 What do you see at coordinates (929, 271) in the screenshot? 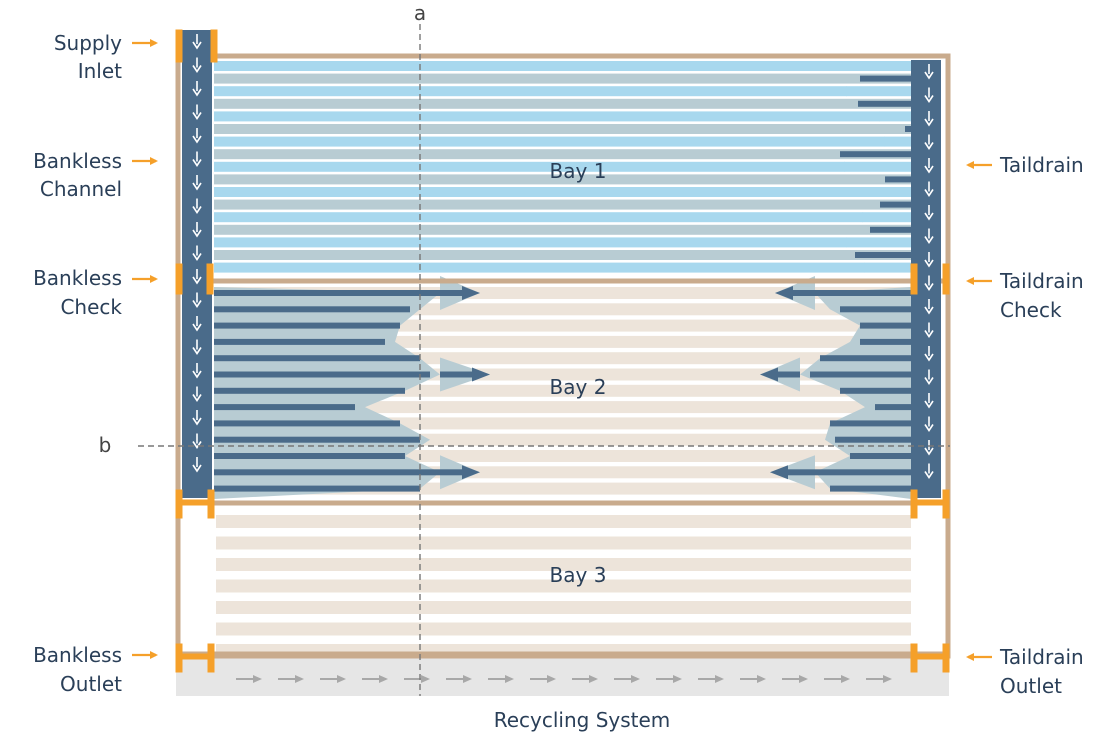
I see `taildrain-flow-arrows` at bounding box center [929, 271].